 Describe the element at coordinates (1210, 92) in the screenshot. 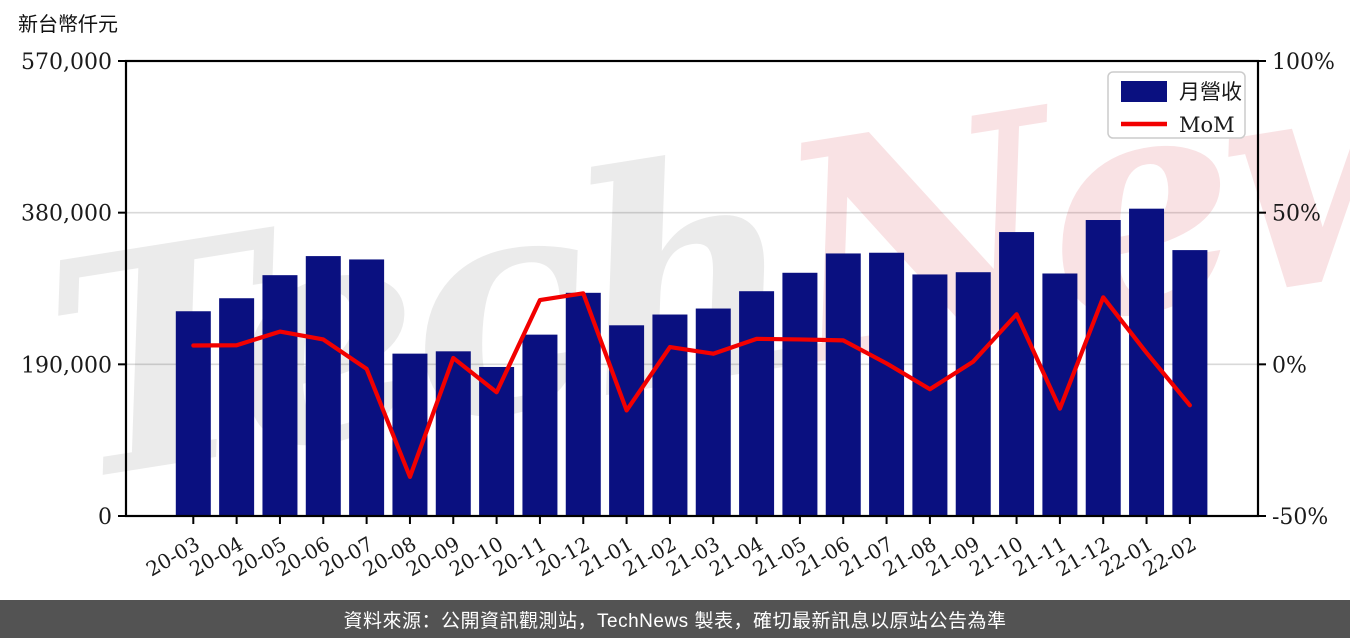

I see `legend-label-revenue: 月營收` at that location.